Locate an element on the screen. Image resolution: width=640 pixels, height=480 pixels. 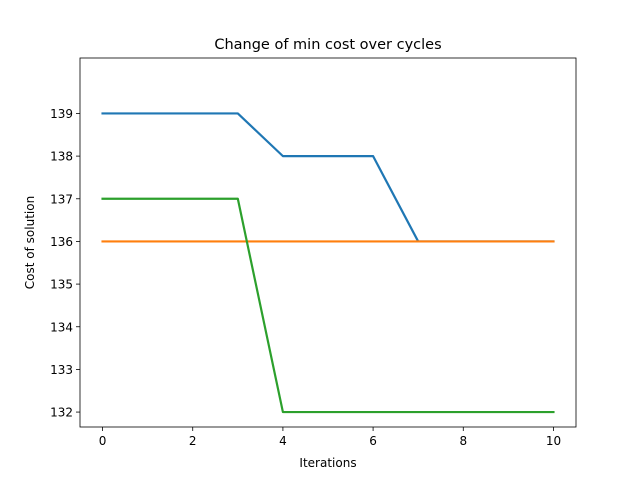
y-axis-label: Cost of solution is located at coordinates (30, 242).